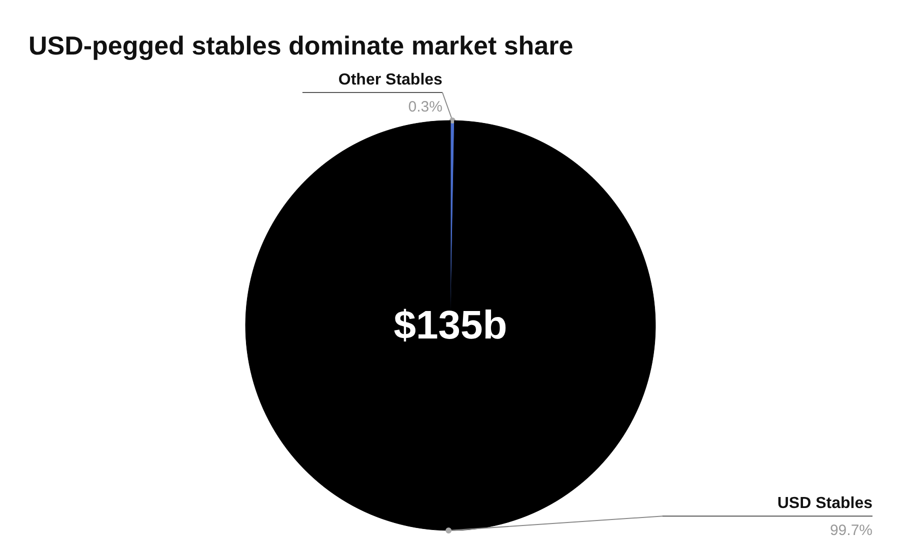 The width and height of the screenshot is (900, 557). What do you see at coordinates (390, 80) in the screenshot?
I see `slice-label: Other Stables` at bounding box center [390, 80].